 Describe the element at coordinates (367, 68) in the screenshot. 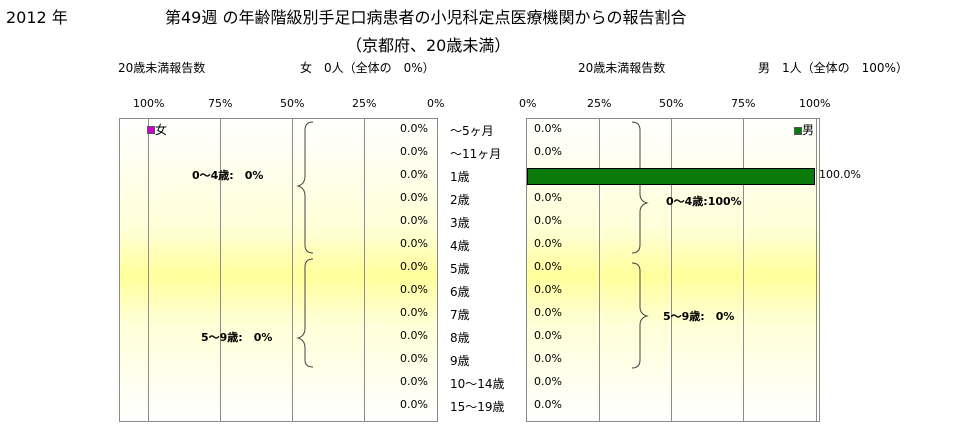

I see `female-summary: 女 0人（全体の 0%）` at that location.